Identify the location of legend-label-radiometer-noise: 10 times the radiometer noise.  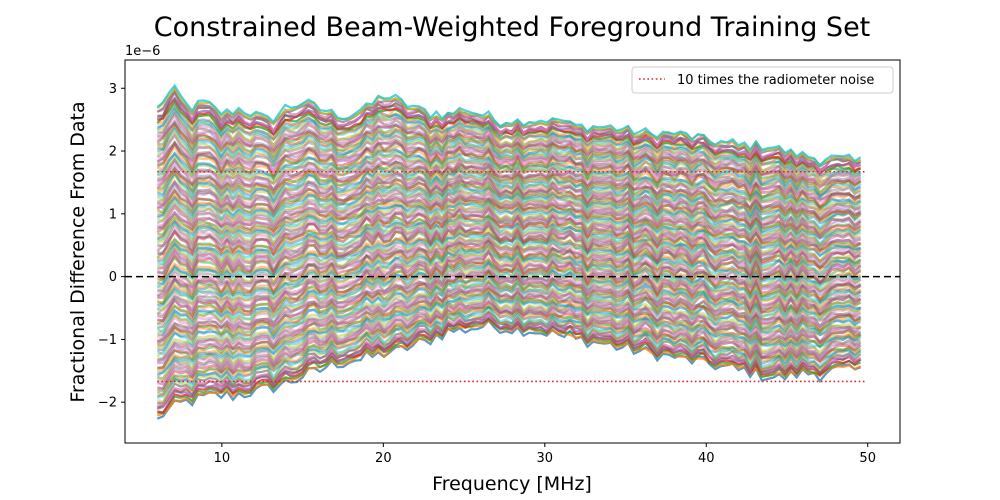
(775, 80).